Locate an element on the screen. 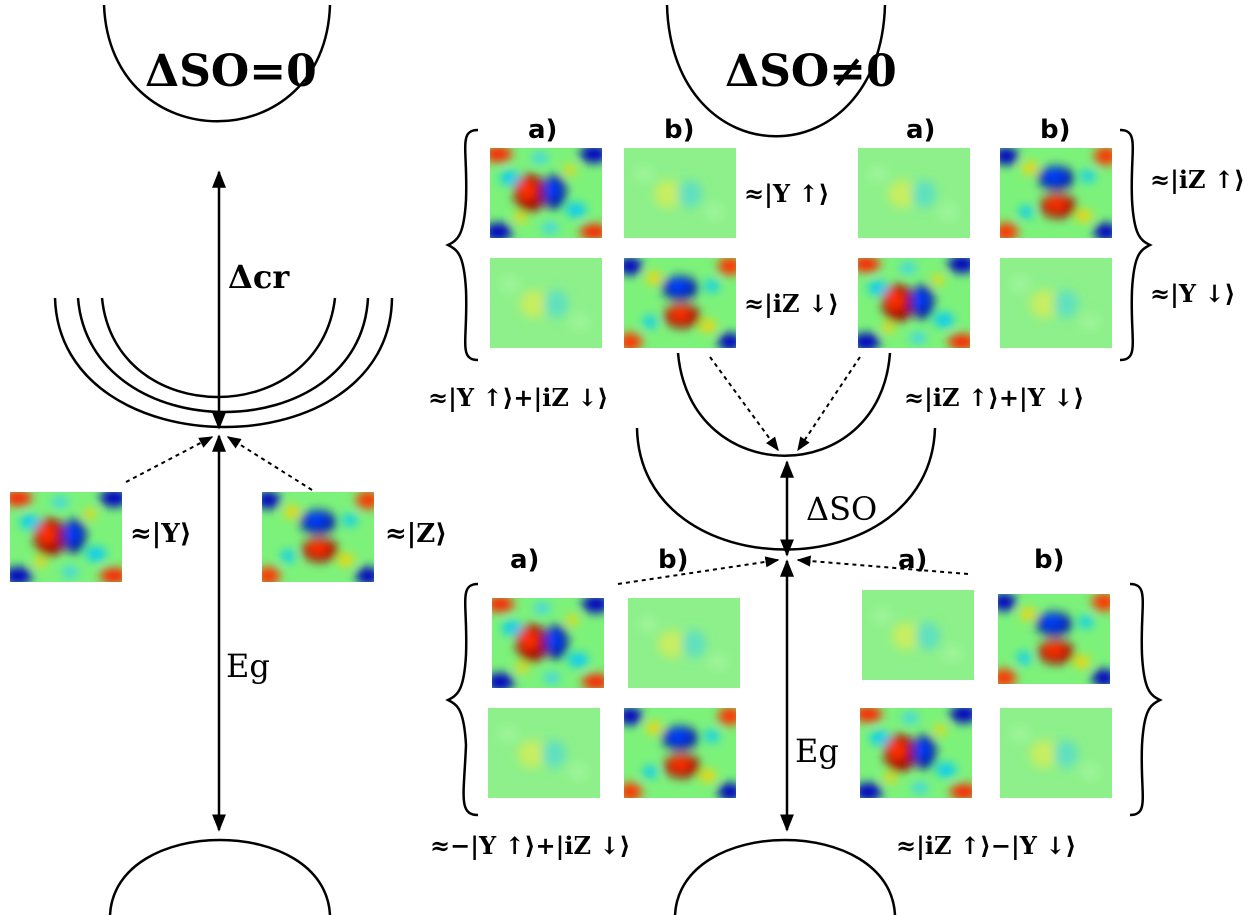  upper-row2-right-label: ≈|Y ↓⟩ is located at coordinates (1192, 293).